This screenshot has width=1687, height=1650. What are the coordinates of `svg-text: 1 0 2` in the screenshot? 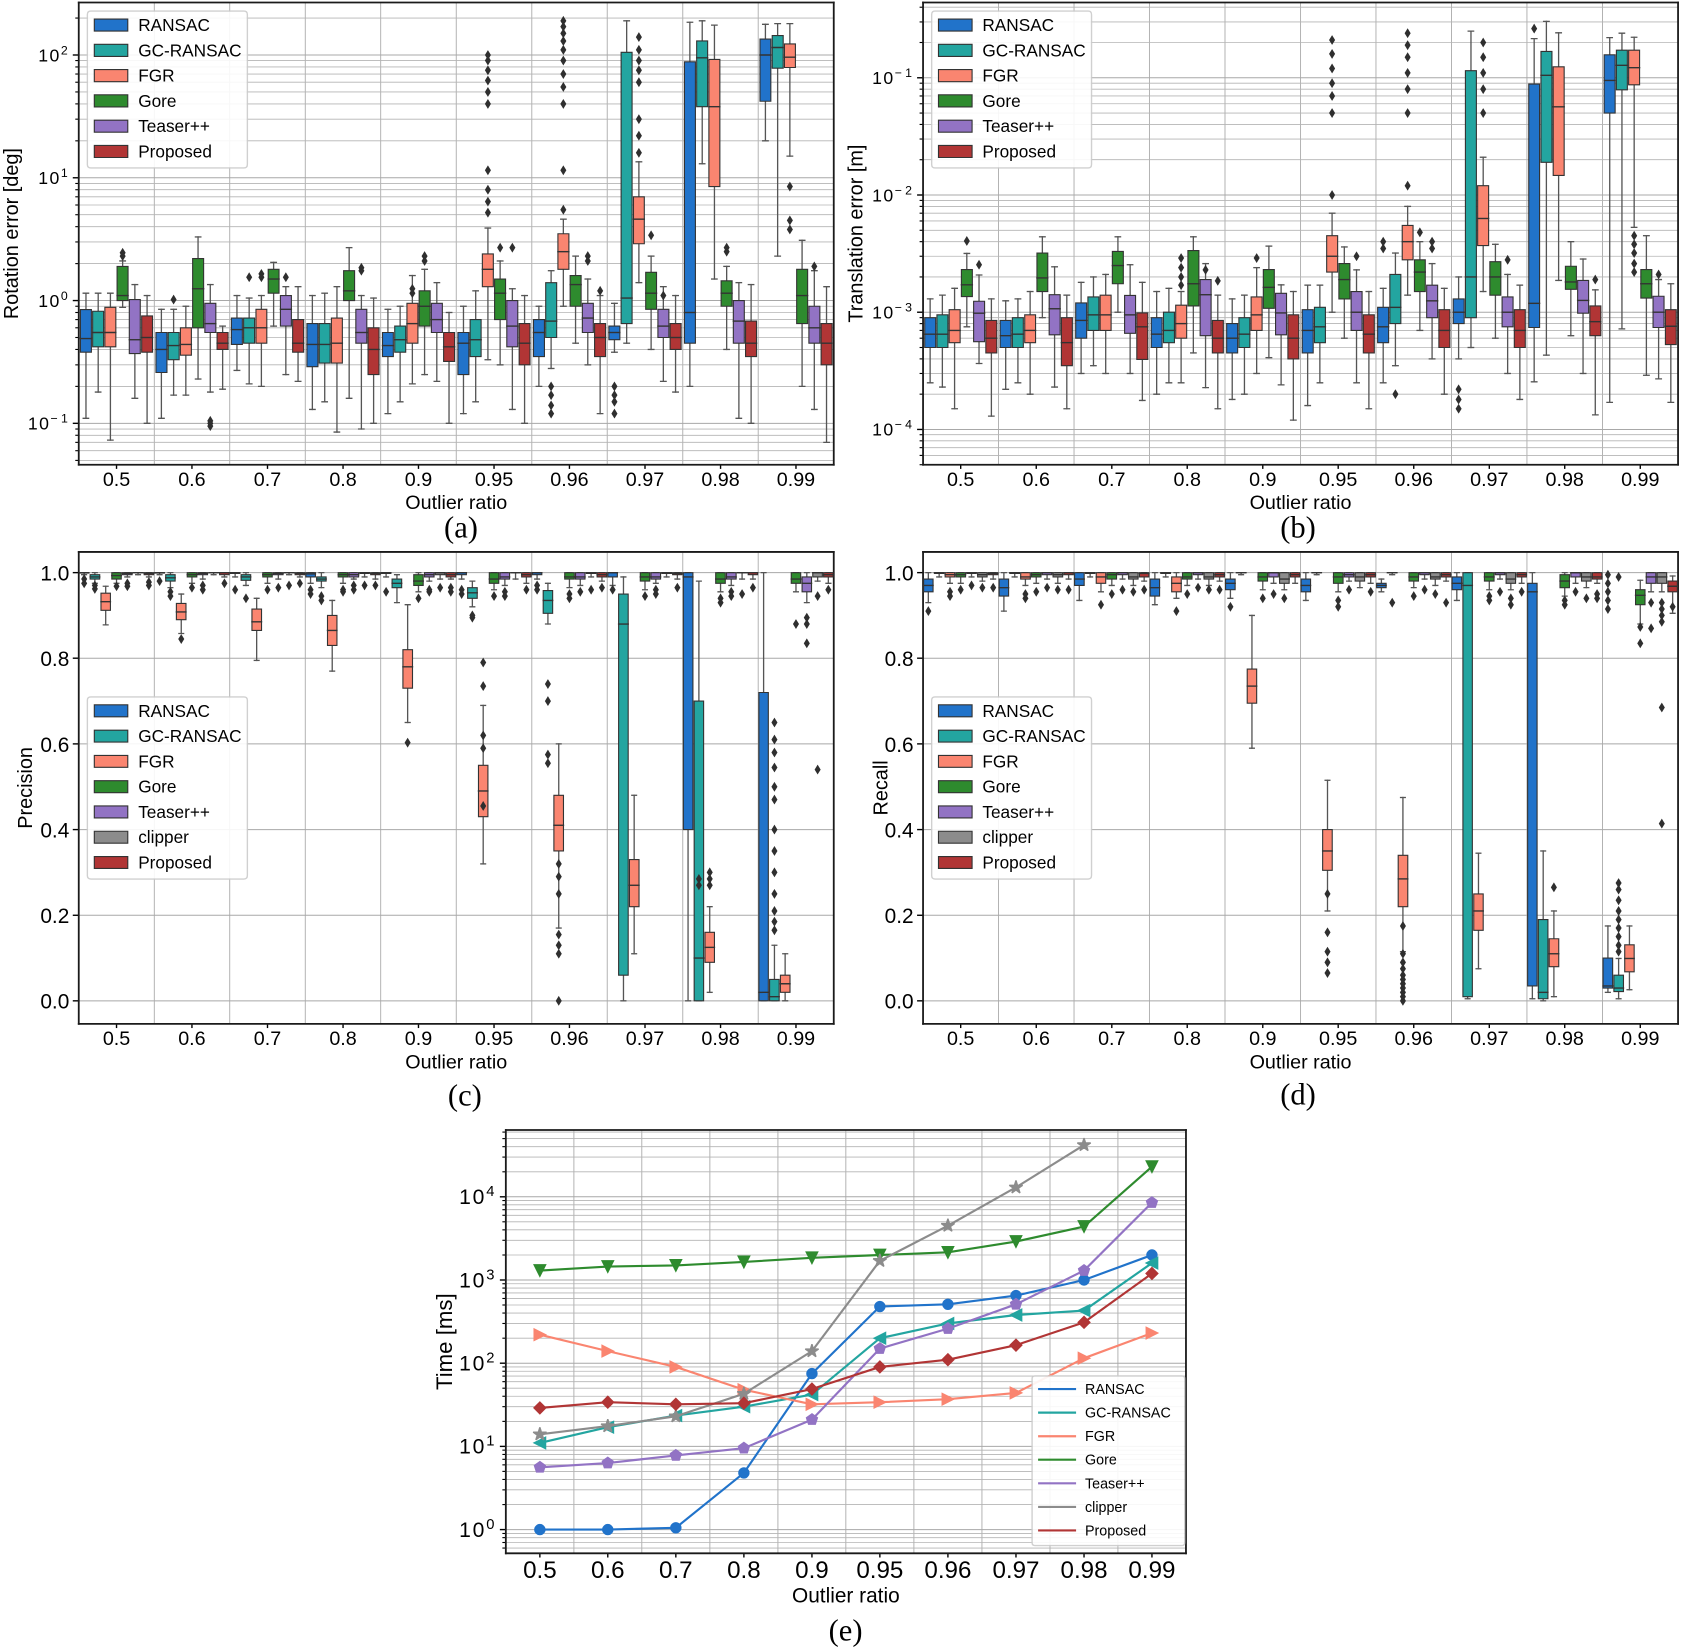 It's located at (476, 1363).